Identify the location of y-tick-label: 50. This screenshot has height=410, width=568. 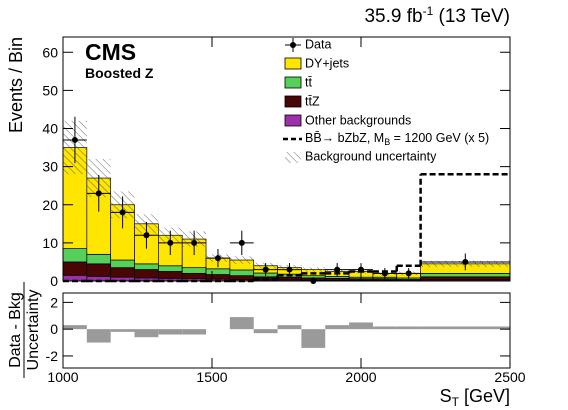
(50, 90).